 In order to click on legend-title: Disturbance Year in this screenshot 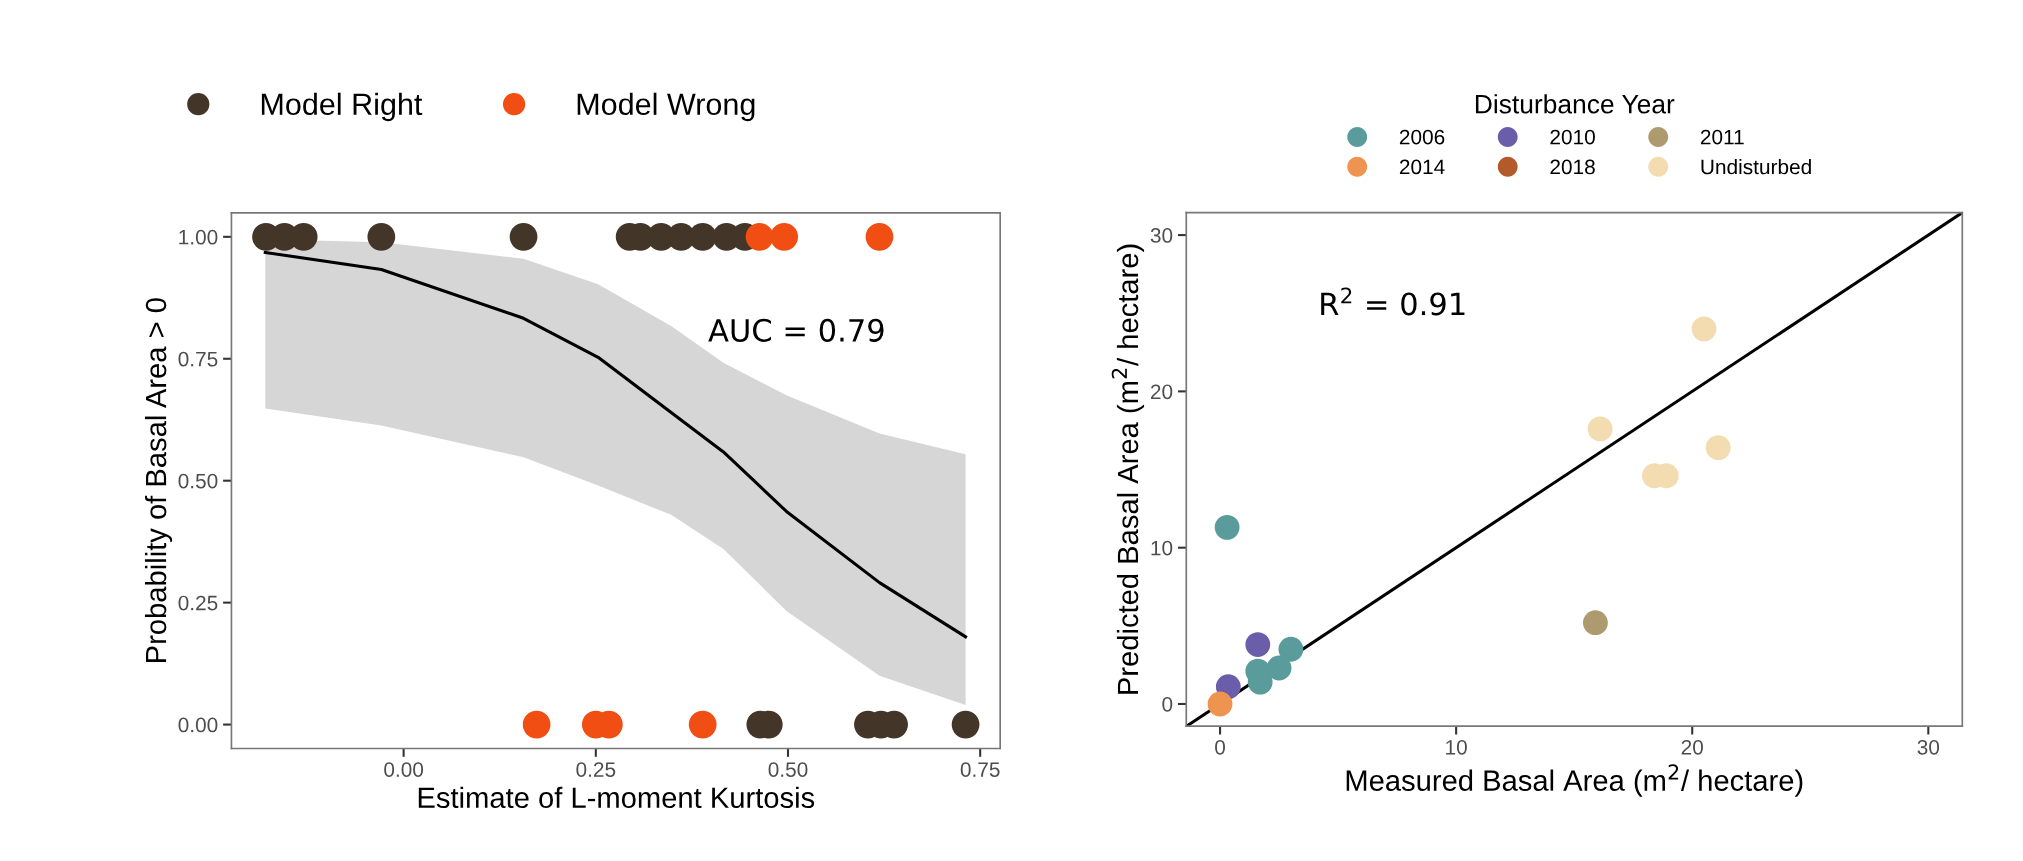, I will do `click(1575, 104)`.